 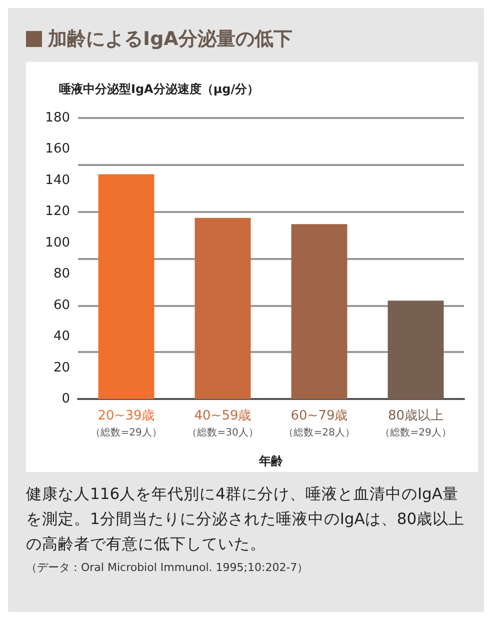 I want to click on y-tick-label: 120, so click(x=57, y=212).